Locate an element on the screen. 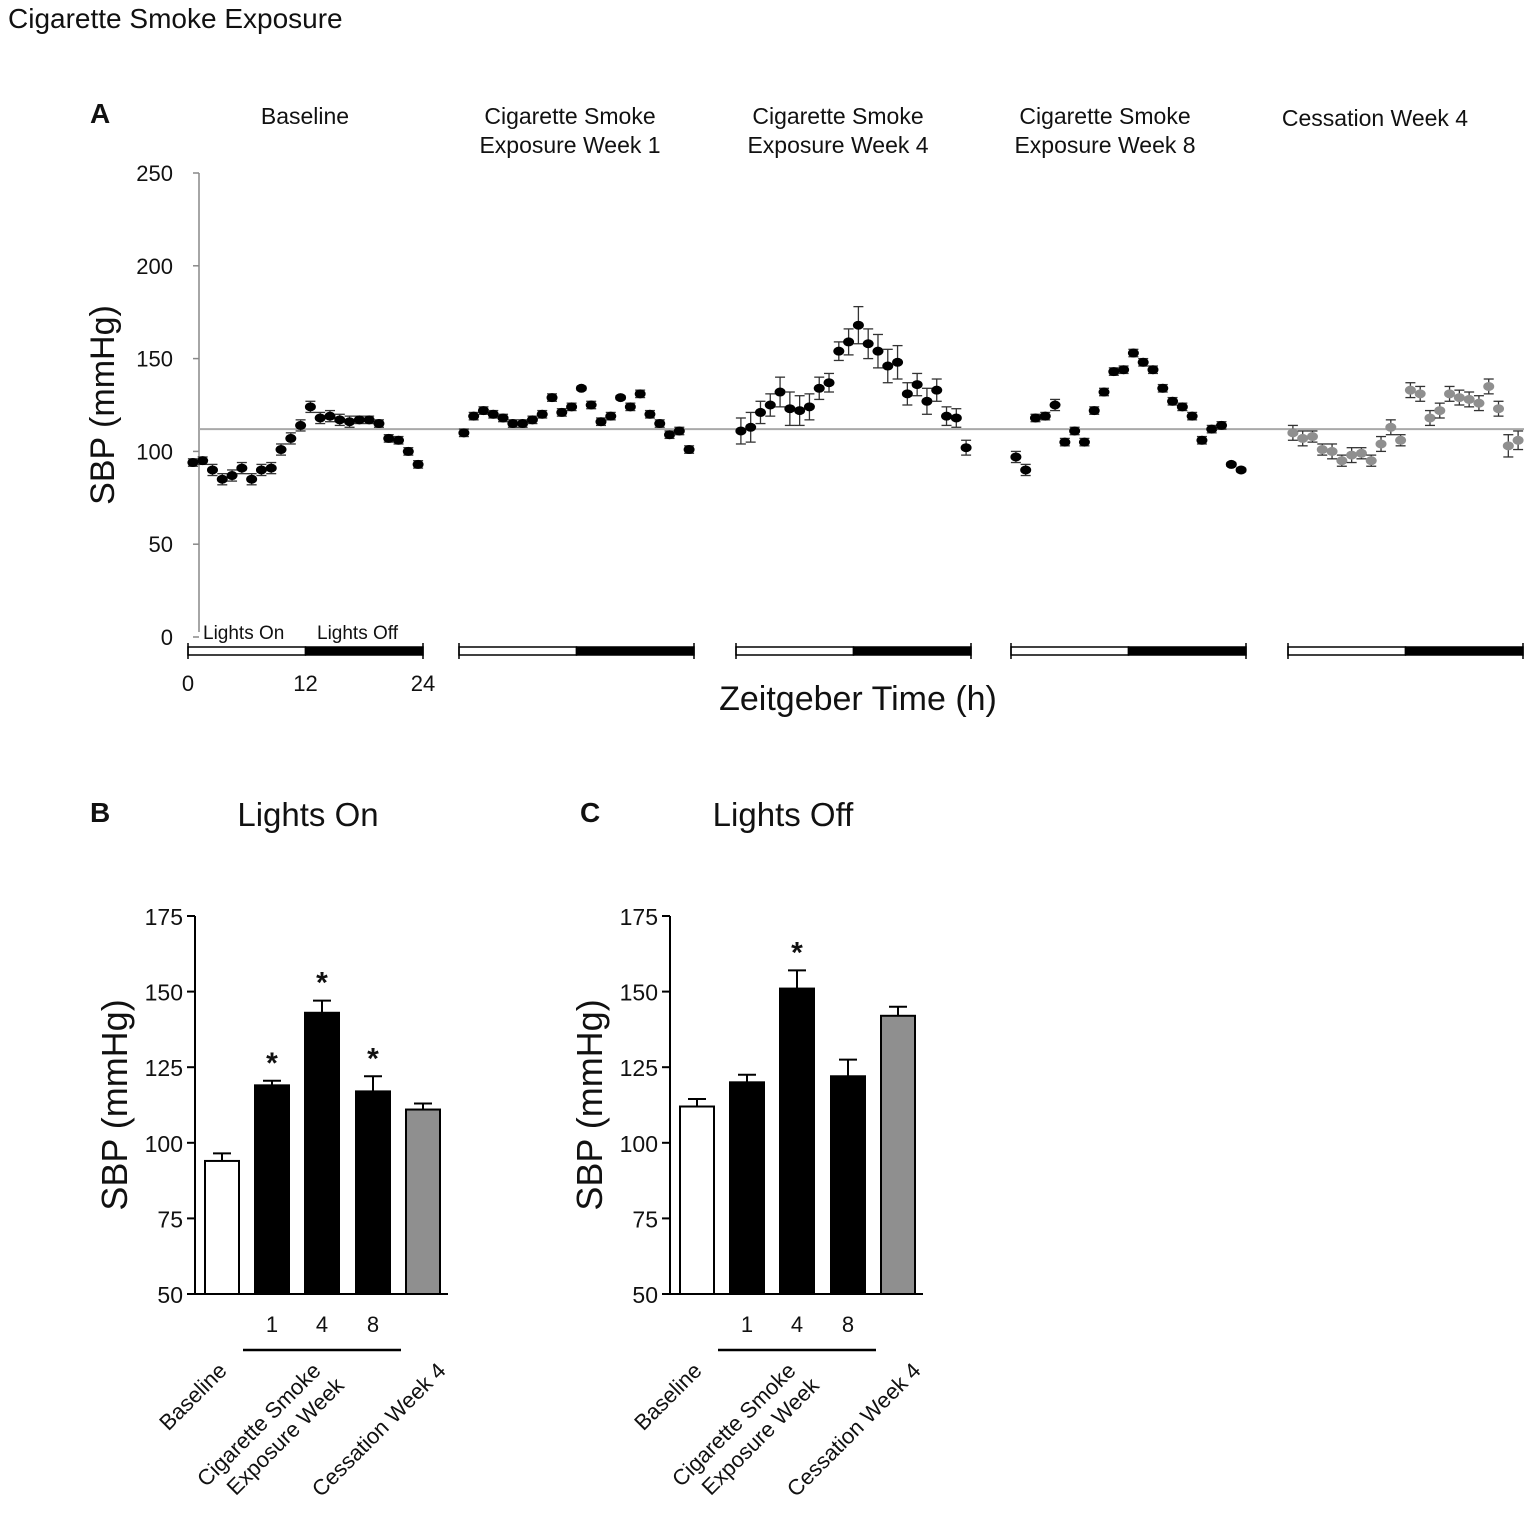 The height and width of the screenshot is (1522, 1532). series-title-line: Cessation Week 4 is located at coordinates (1375, 118).